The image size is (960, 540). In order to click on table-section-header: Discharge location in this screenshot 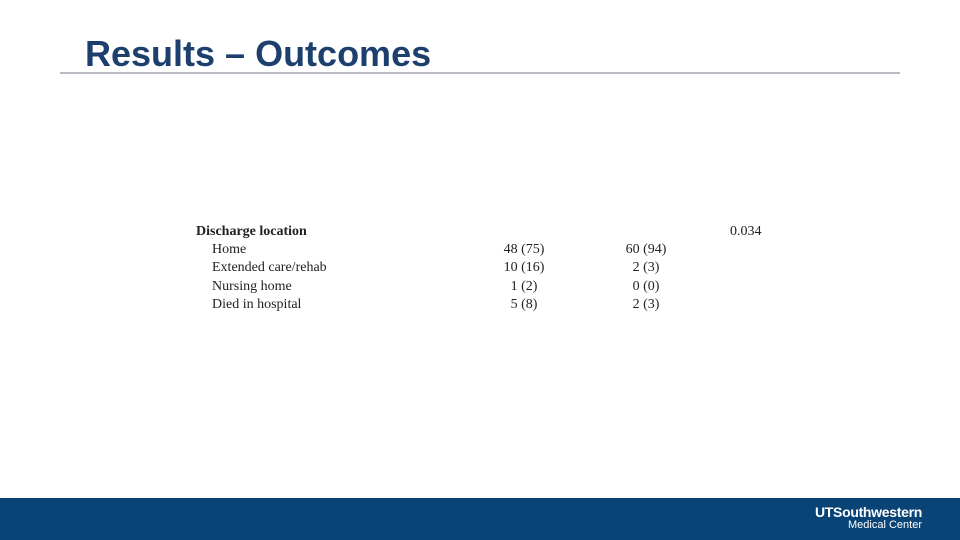, I will do `click(251, 231)`.